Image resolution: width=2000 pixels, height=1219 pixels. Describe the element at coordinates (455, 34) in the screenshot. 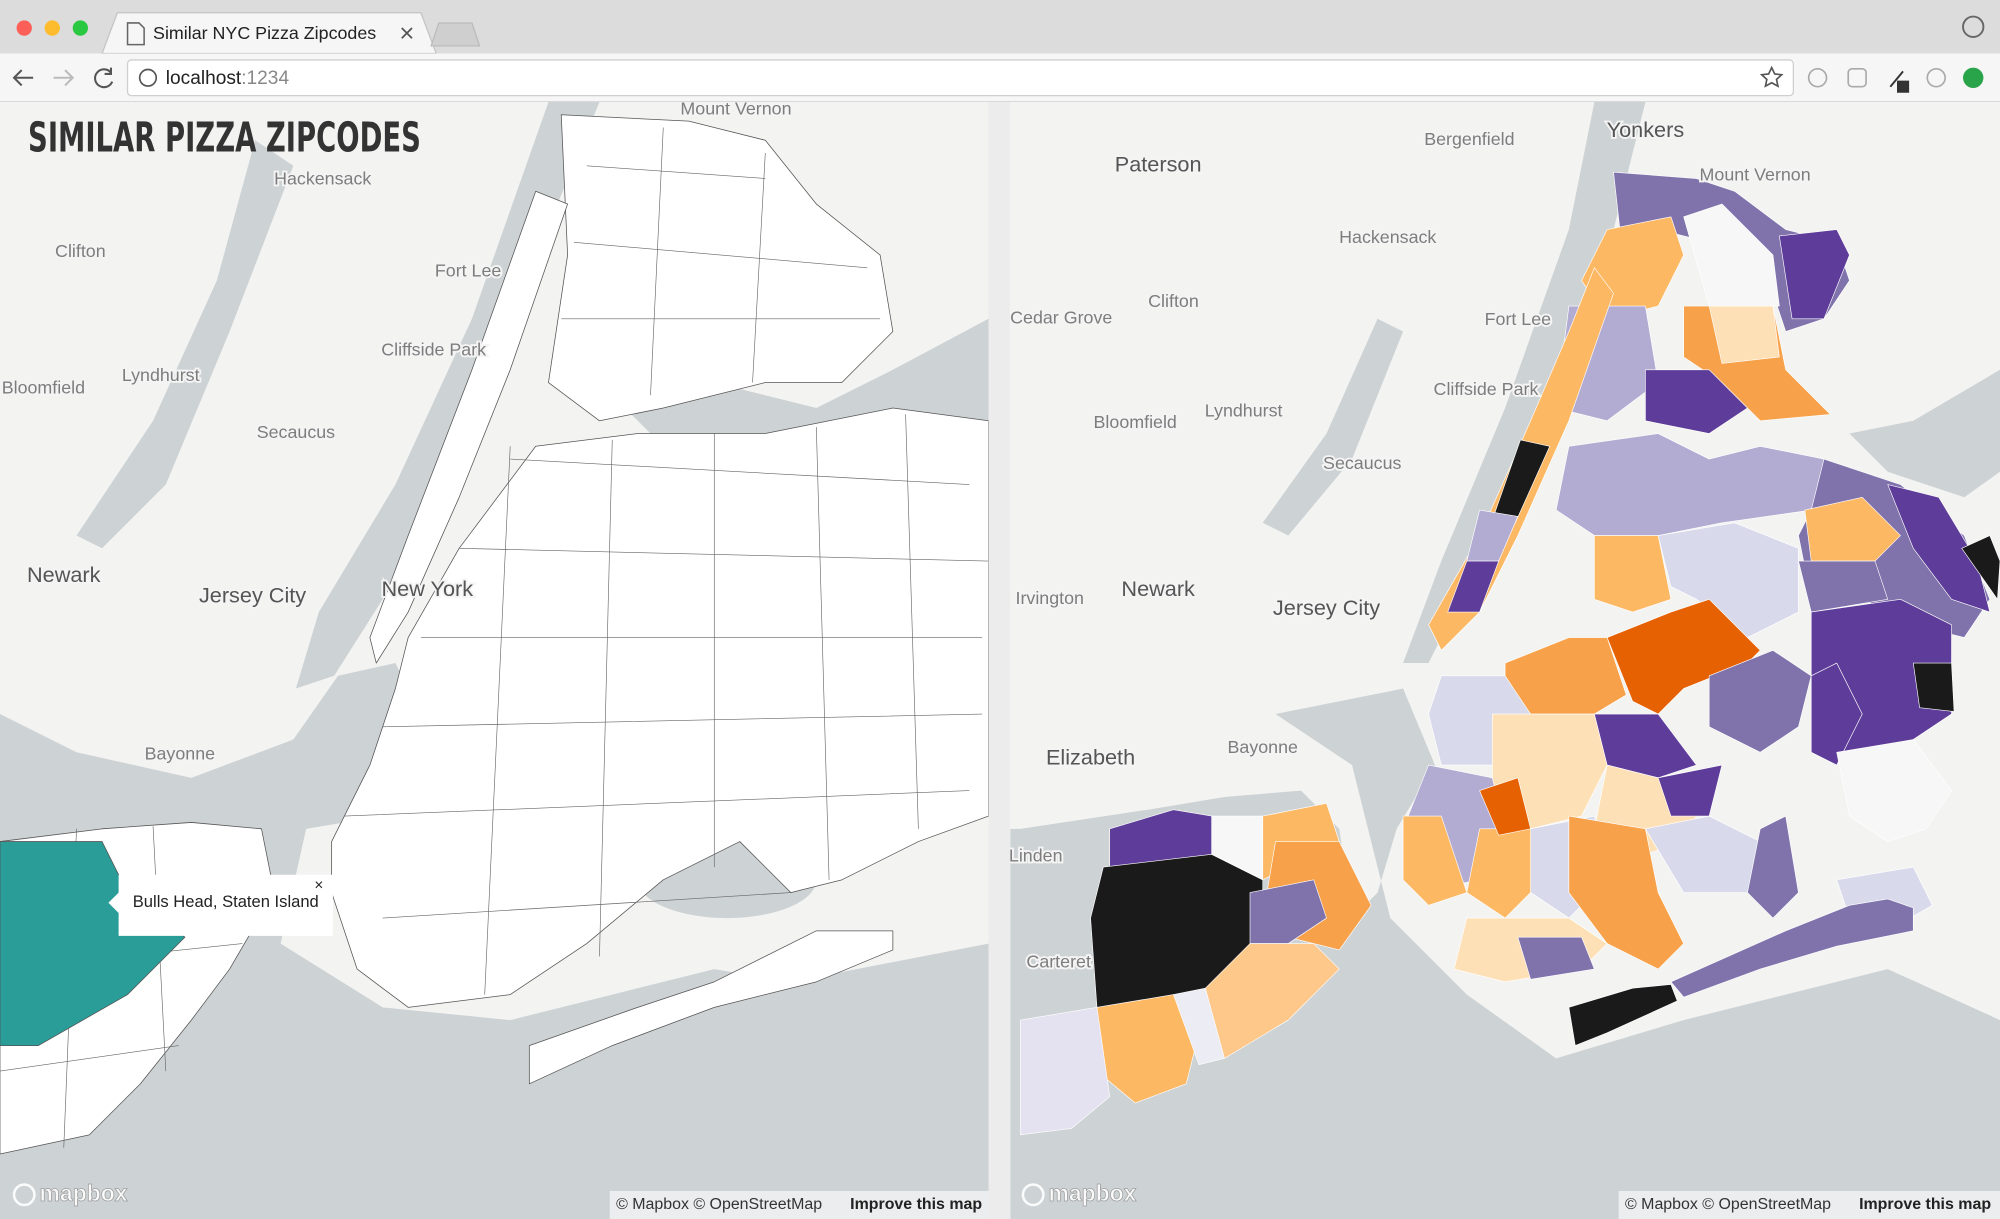

I see `new-tab` at that location.